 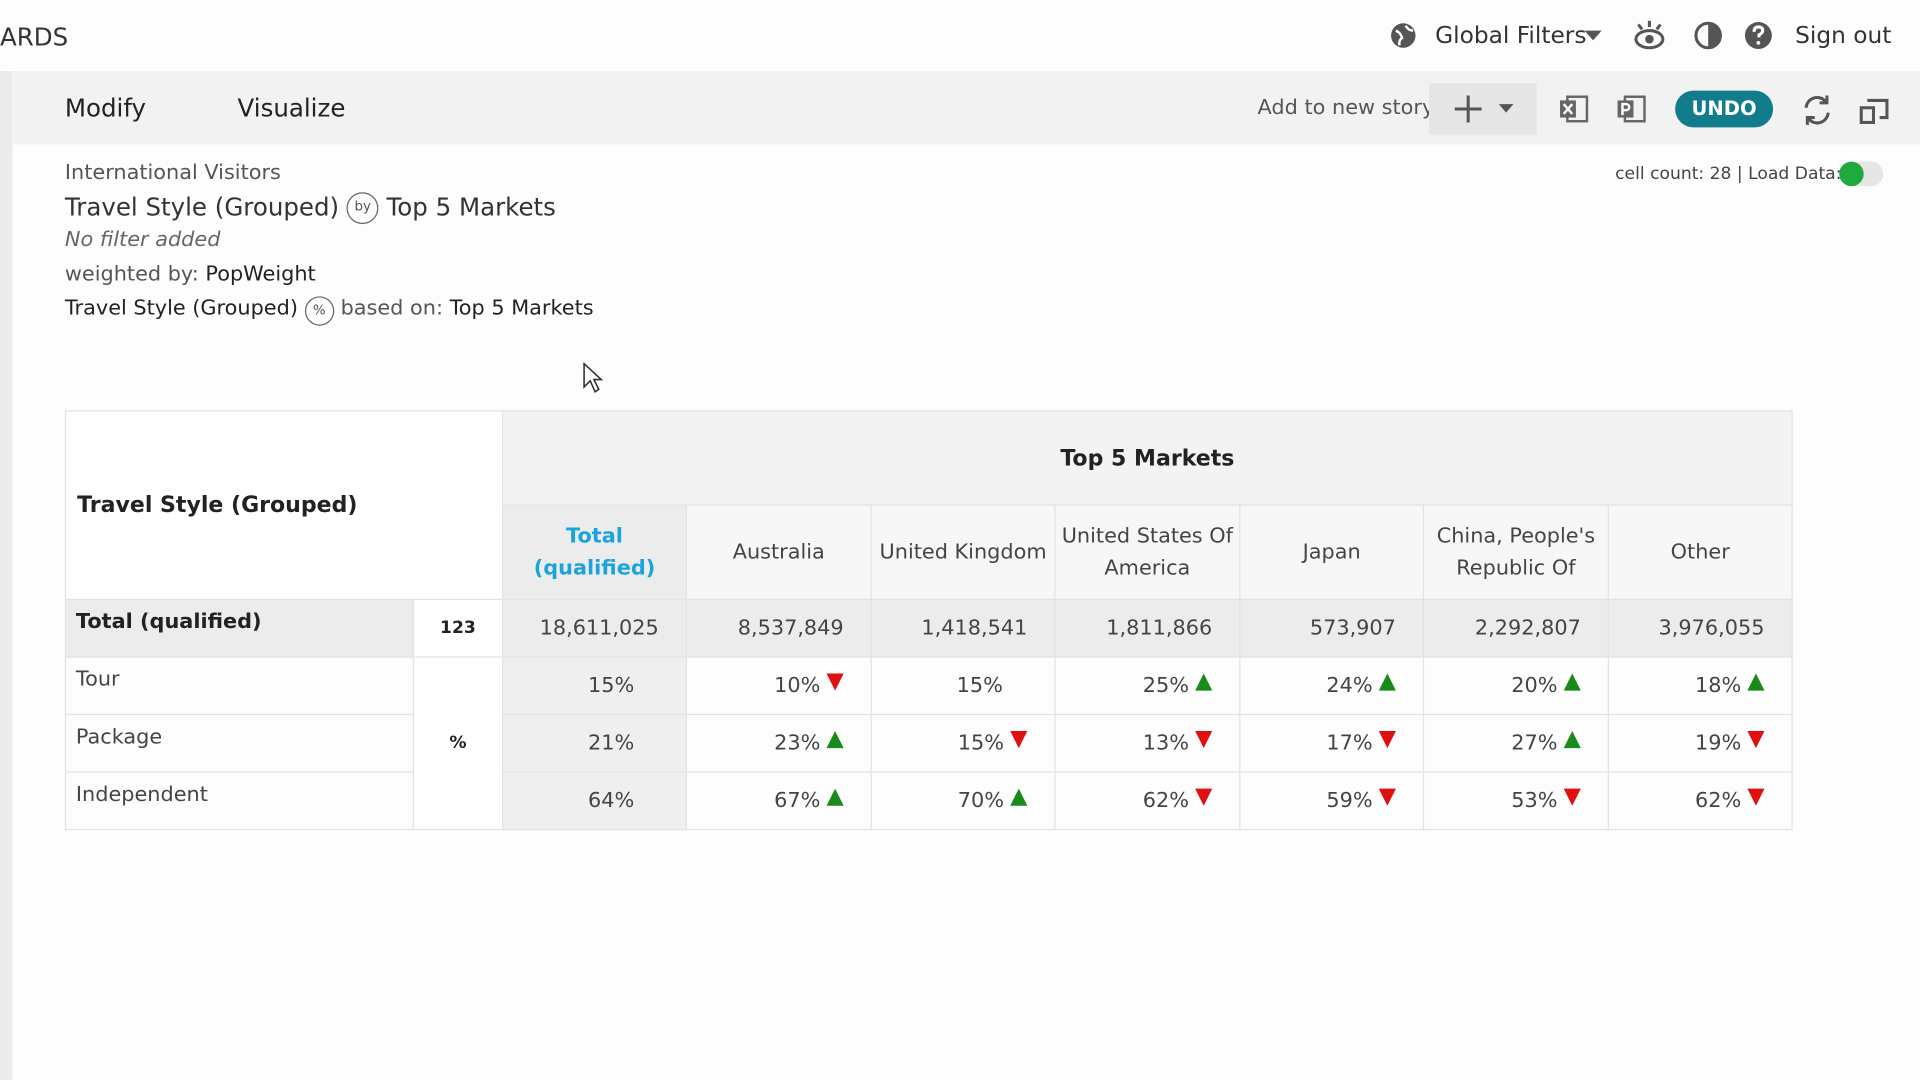 What do you see at coordinates (1593, 35) in the screenshot?
I see `dropdown-icon` at bounding box center [1593, 35].